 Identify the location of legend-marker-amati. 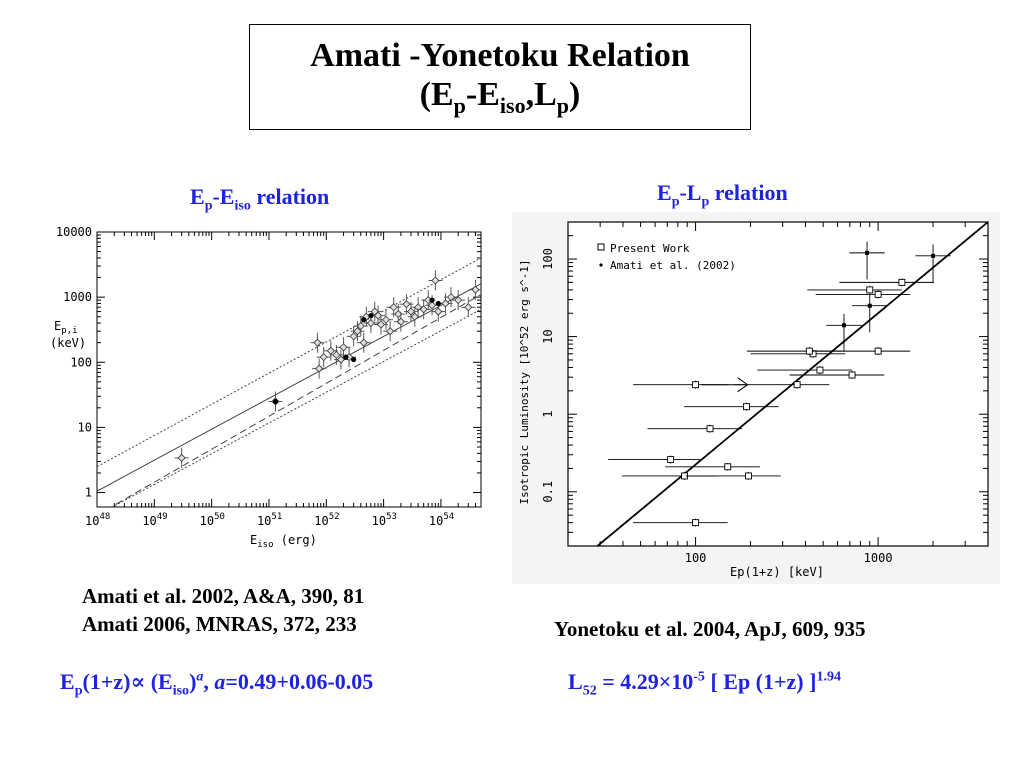
(601, 265).